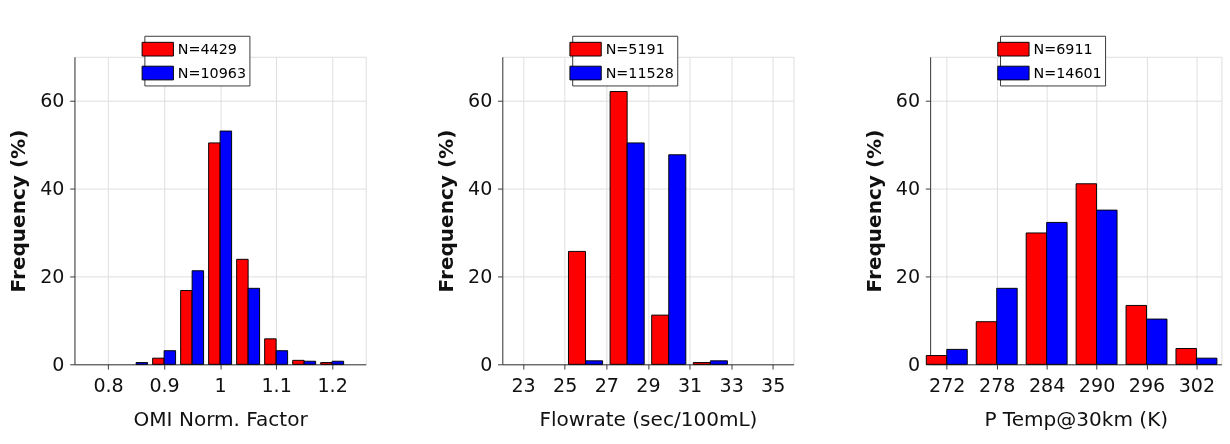 The image size is (1230, 444). I want to click on x-tick-label: 296, so click(1147, 386).